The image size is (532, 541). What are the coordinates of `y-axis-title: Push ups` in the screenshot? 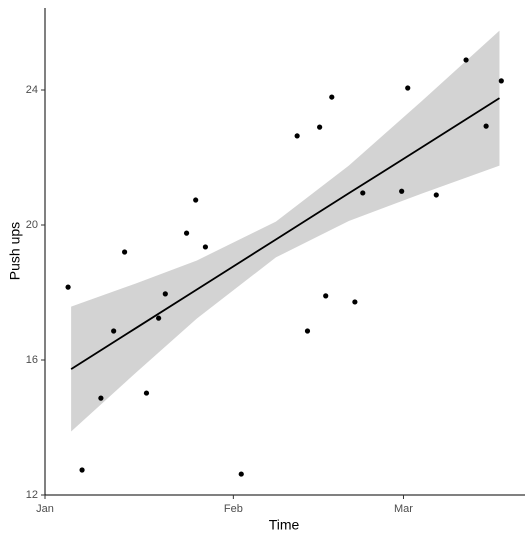 It's located at (15, 251).